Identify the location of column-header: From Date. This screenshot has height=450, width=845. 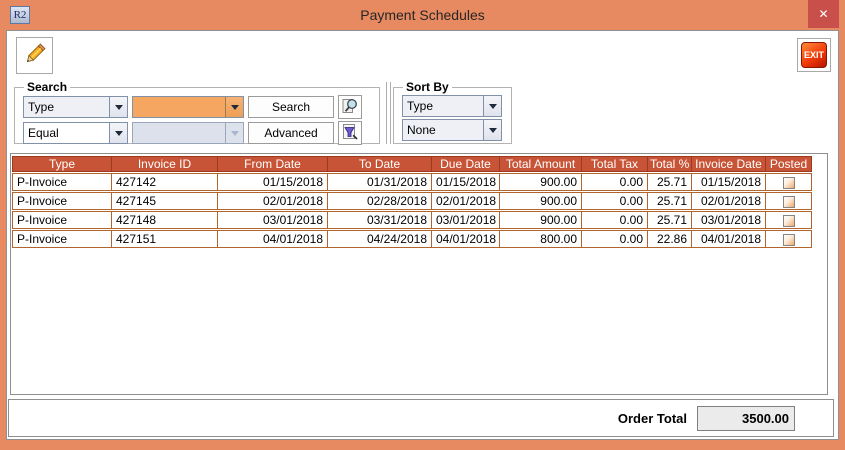
(273, 164).